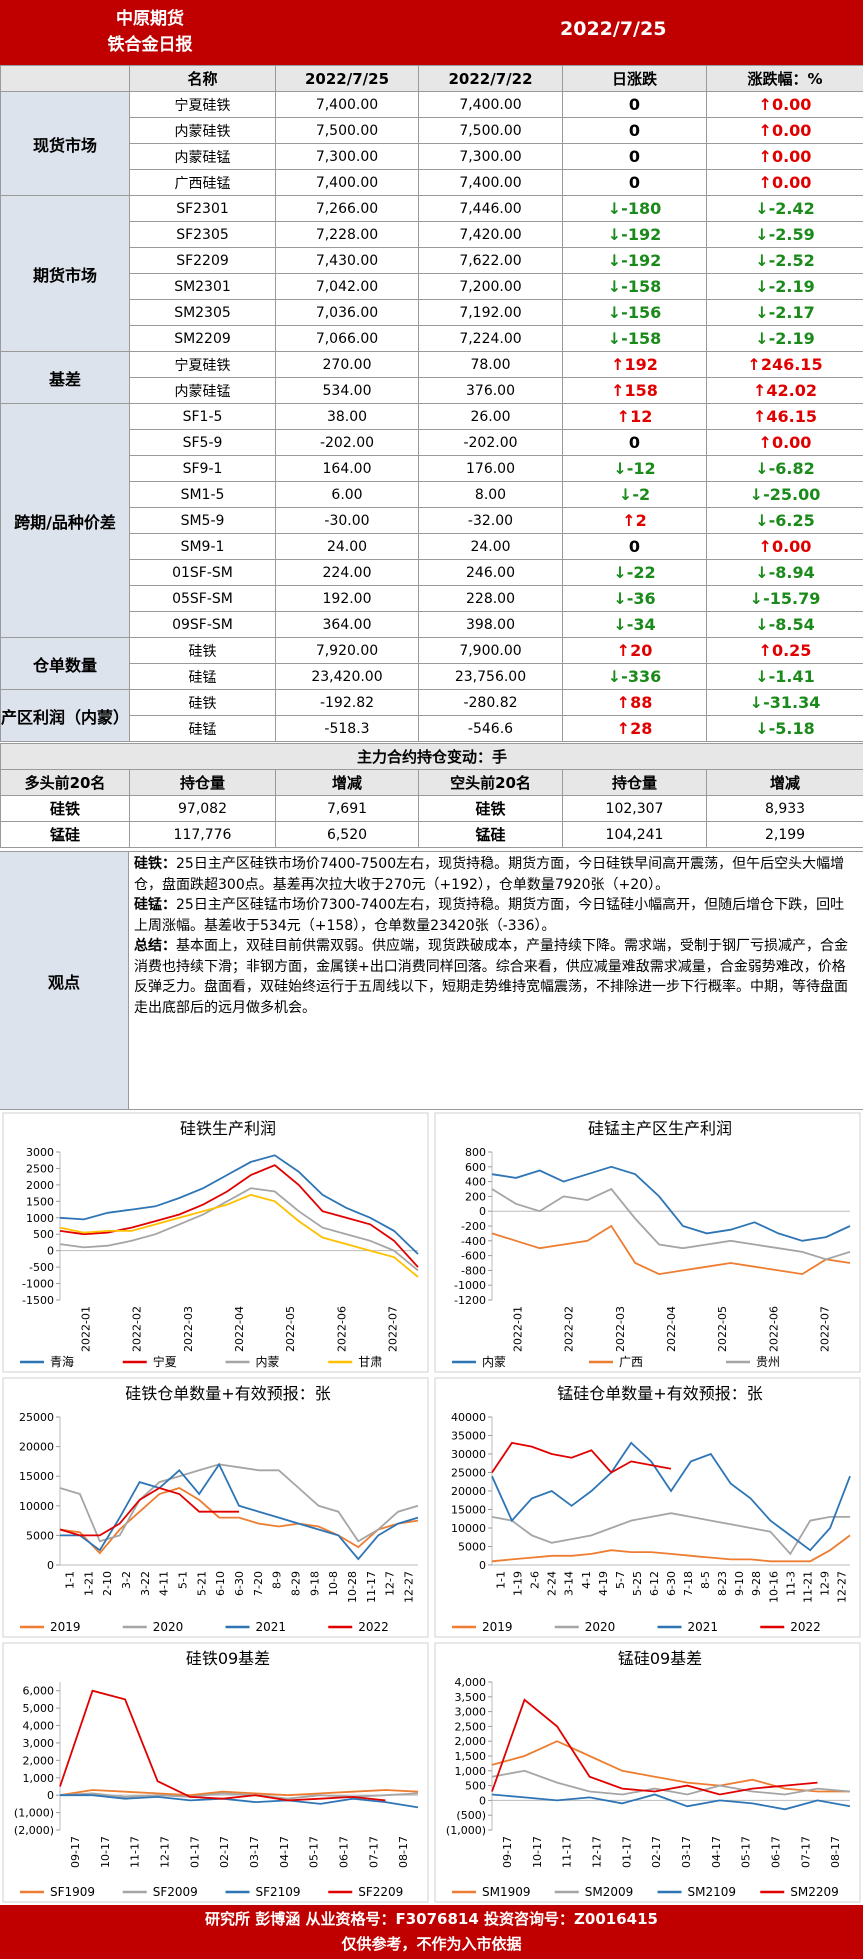 Image resolution: width=863 pixels, height=1959 pixels. What do you see at coordinates (202, 416) in the screenshot?
I see `item-name: SF1-5` at bounding box center [202, 416].